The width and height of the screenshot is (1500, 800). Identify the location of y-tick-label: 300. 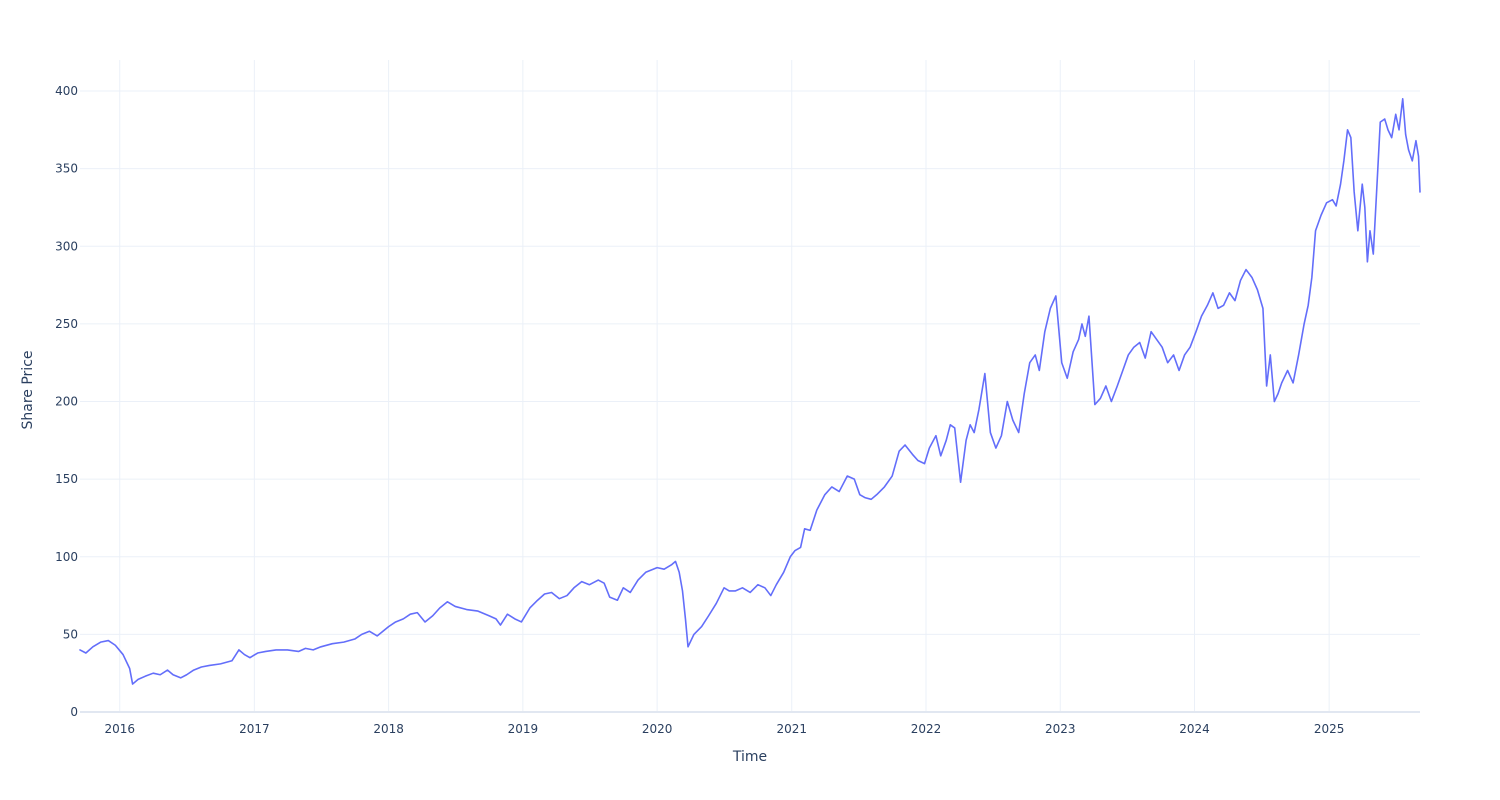
(66, 246).